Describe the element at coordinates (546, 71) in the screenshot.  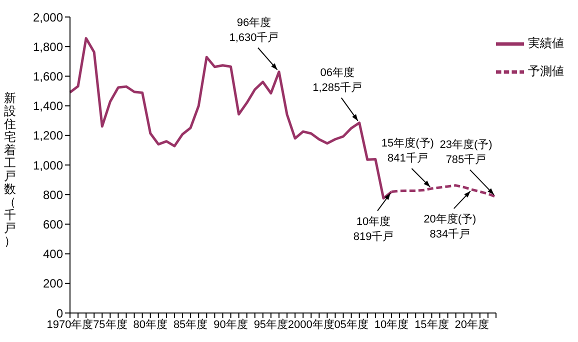
I see `legend-label: 予測値` at that location.